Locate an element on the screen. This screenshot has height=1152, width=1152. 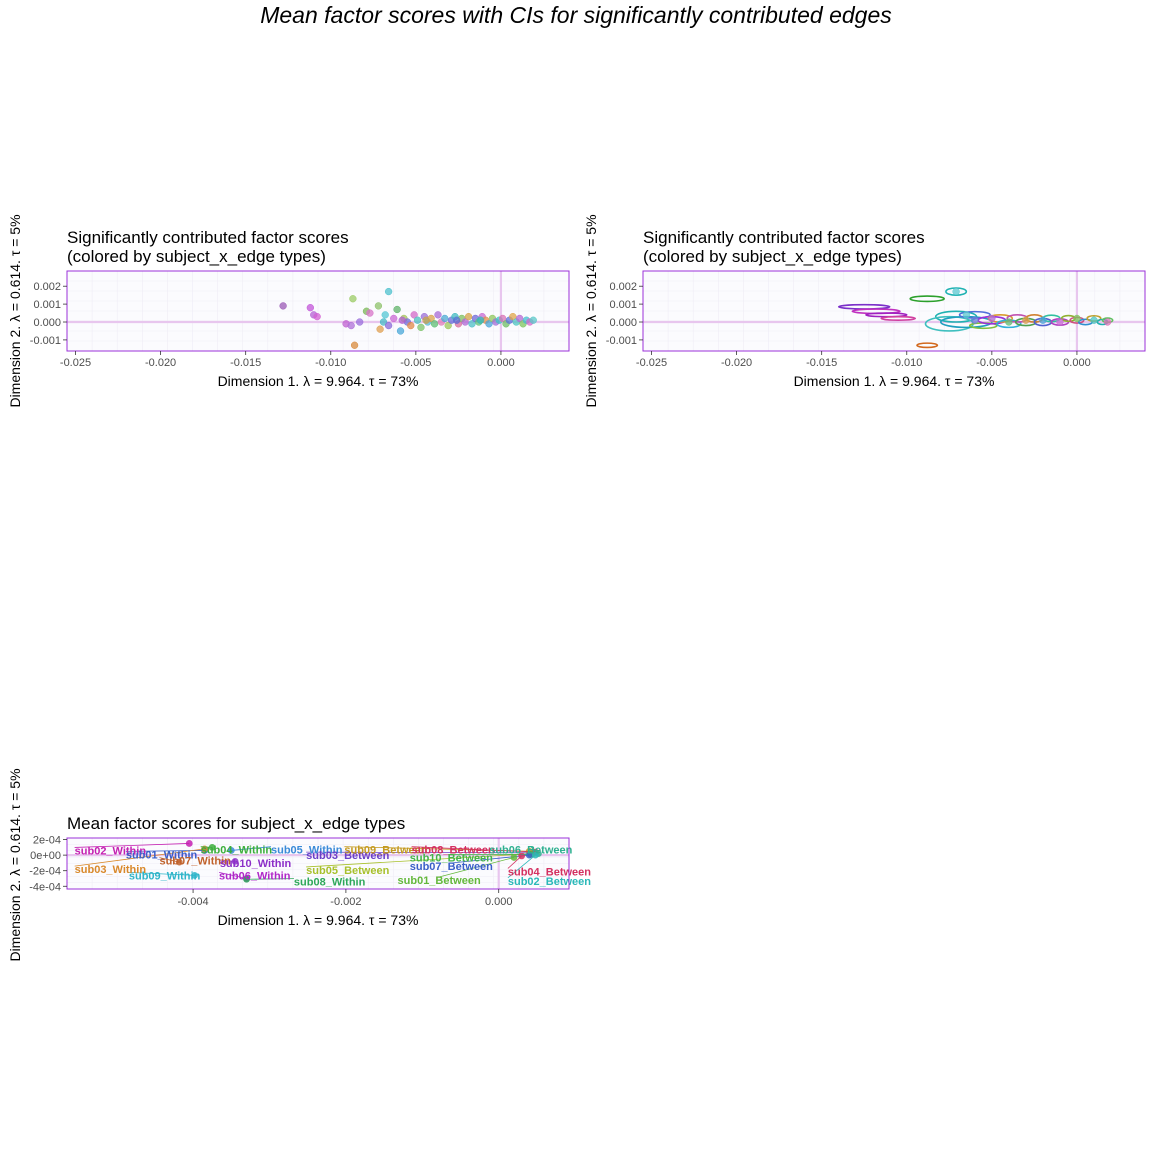
point-label: sub09_Between is located at coordinates (385, 851).